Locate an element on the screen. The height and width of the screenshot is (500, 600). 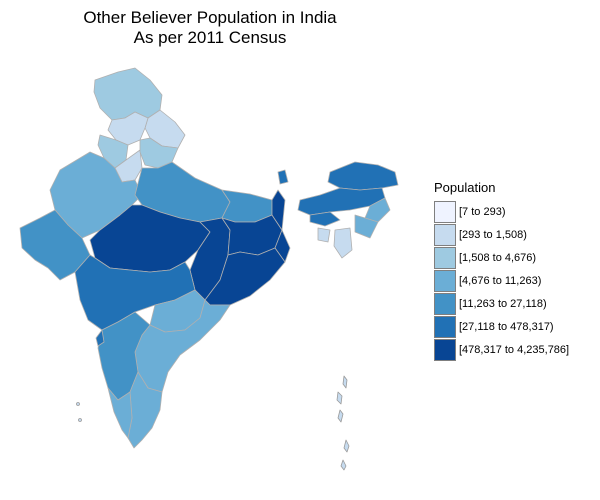
legend-item: [1,508 to 4,676) is located at coordinates (501, 257).